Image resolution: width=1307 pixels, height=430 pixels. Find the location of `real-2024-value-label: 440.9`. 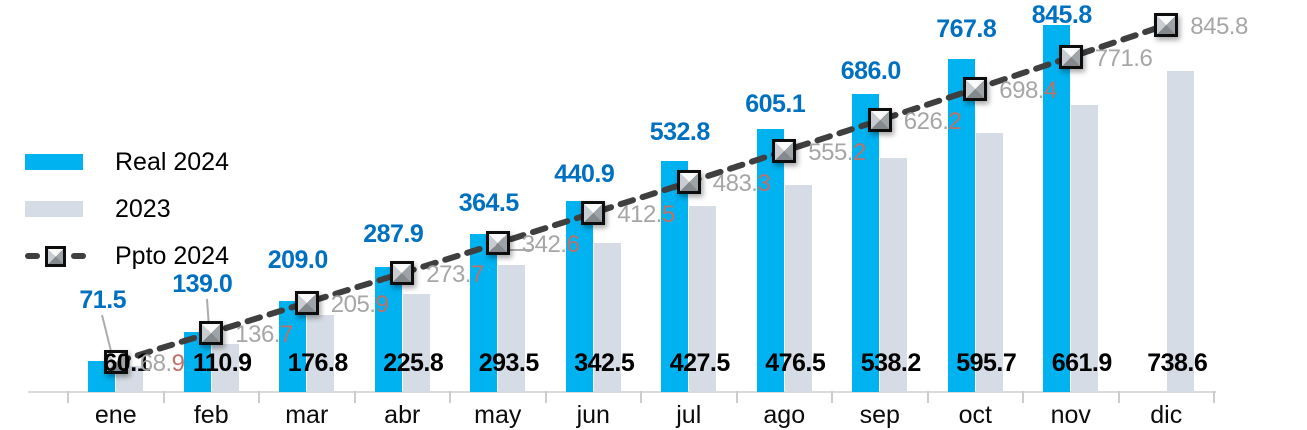

real-2024-value-label: 440.9 is located at coordinates (584, 173).